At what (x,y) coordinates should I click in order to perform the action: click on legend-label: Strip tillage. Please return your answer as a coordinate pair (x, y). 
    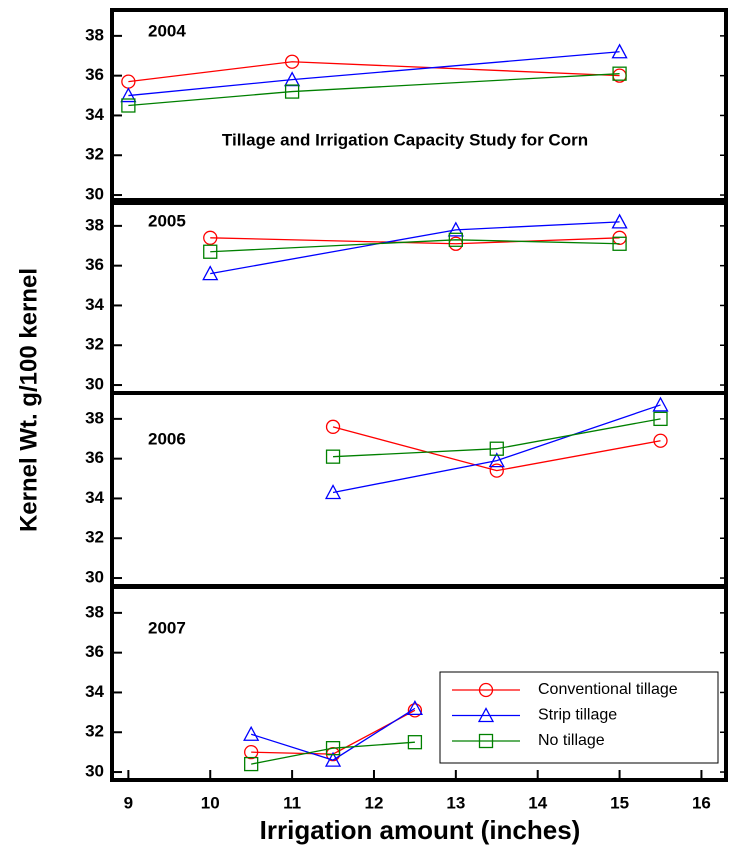
    Looking at the image, I should click on (577, 715).